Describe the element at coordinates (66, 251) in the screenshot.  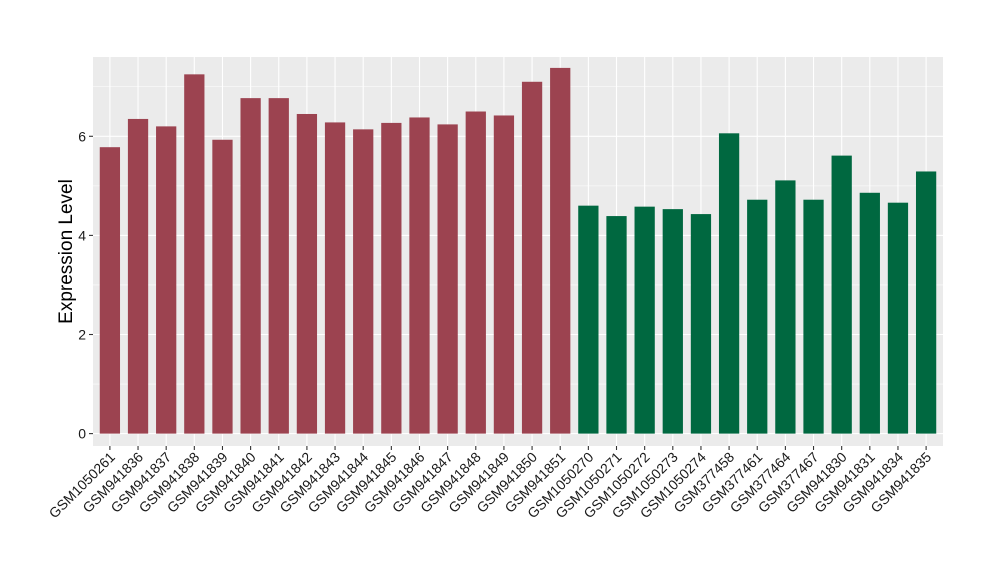
I see `y-axis-label: Expression Level` at that location.